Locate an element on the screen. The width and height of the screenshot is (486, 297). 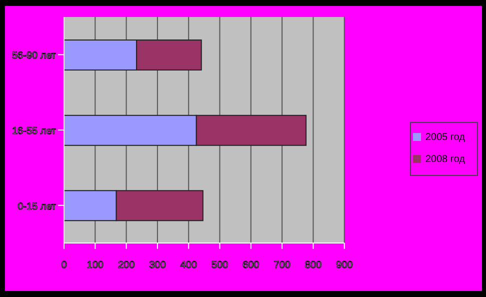
x-tick-label: 600 is located at coordinates (251, 266).